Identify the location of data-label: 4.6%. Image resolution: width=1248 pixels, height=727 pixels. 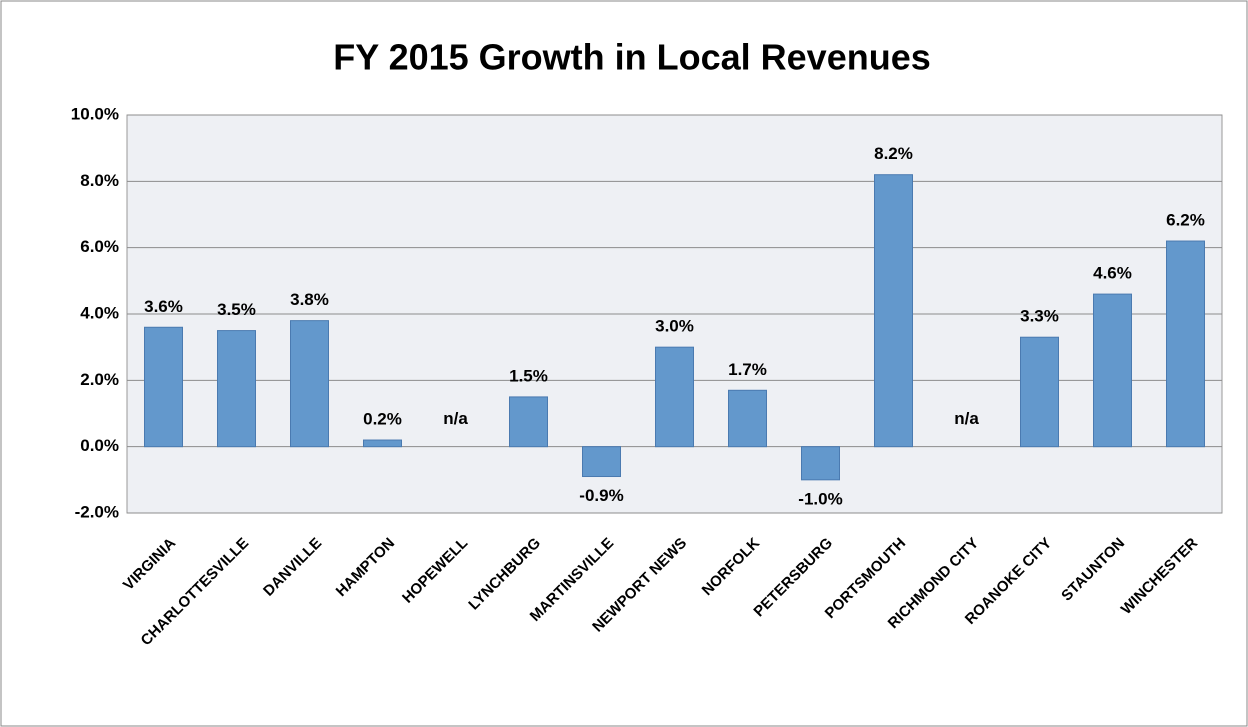
(1112, 273).